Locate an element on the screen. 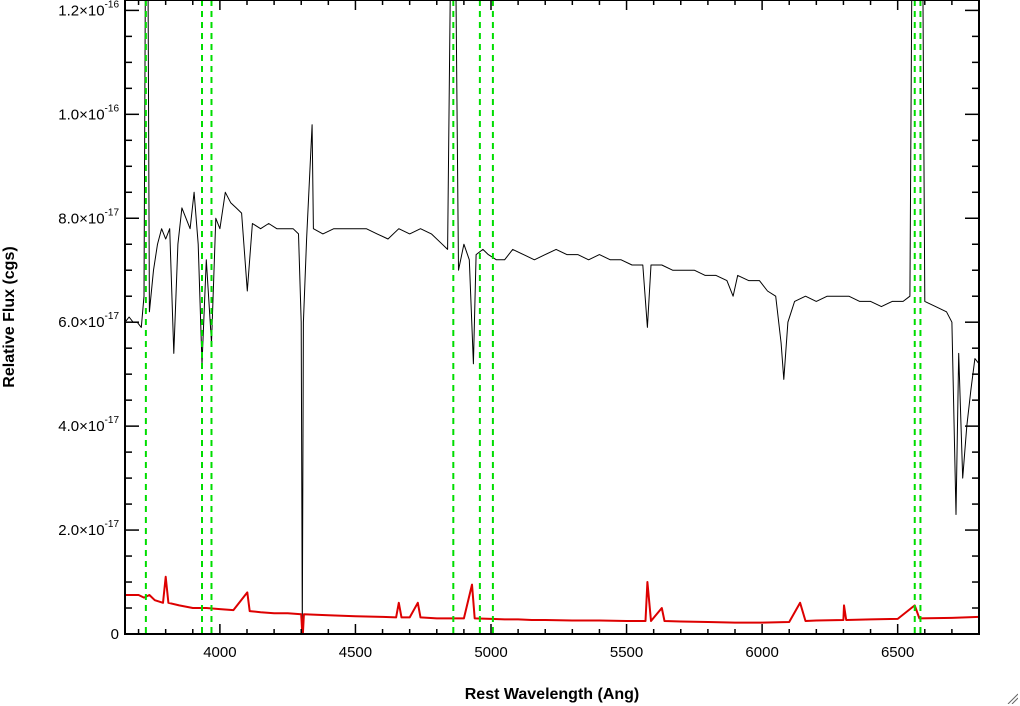  y-tick-mantissa: 0 is located at coordinates (115, 634).